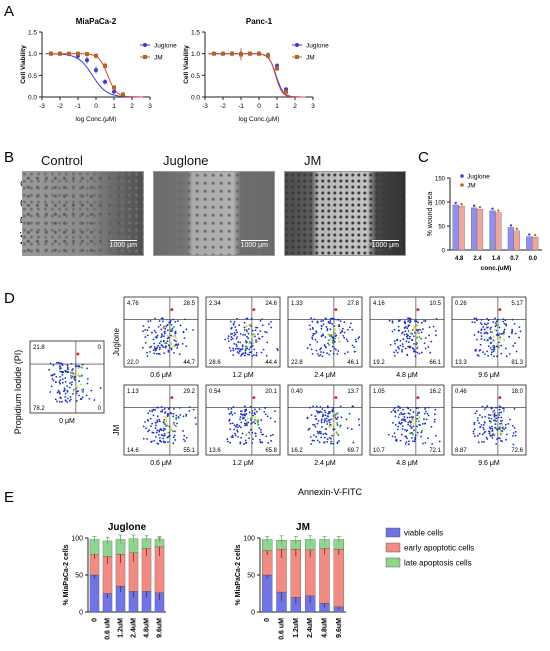 This screenshot has width=550, height=651. Describe the element at coordinates (444, 252) in the screenshot. I see `y-tick-label: 0` at that location.